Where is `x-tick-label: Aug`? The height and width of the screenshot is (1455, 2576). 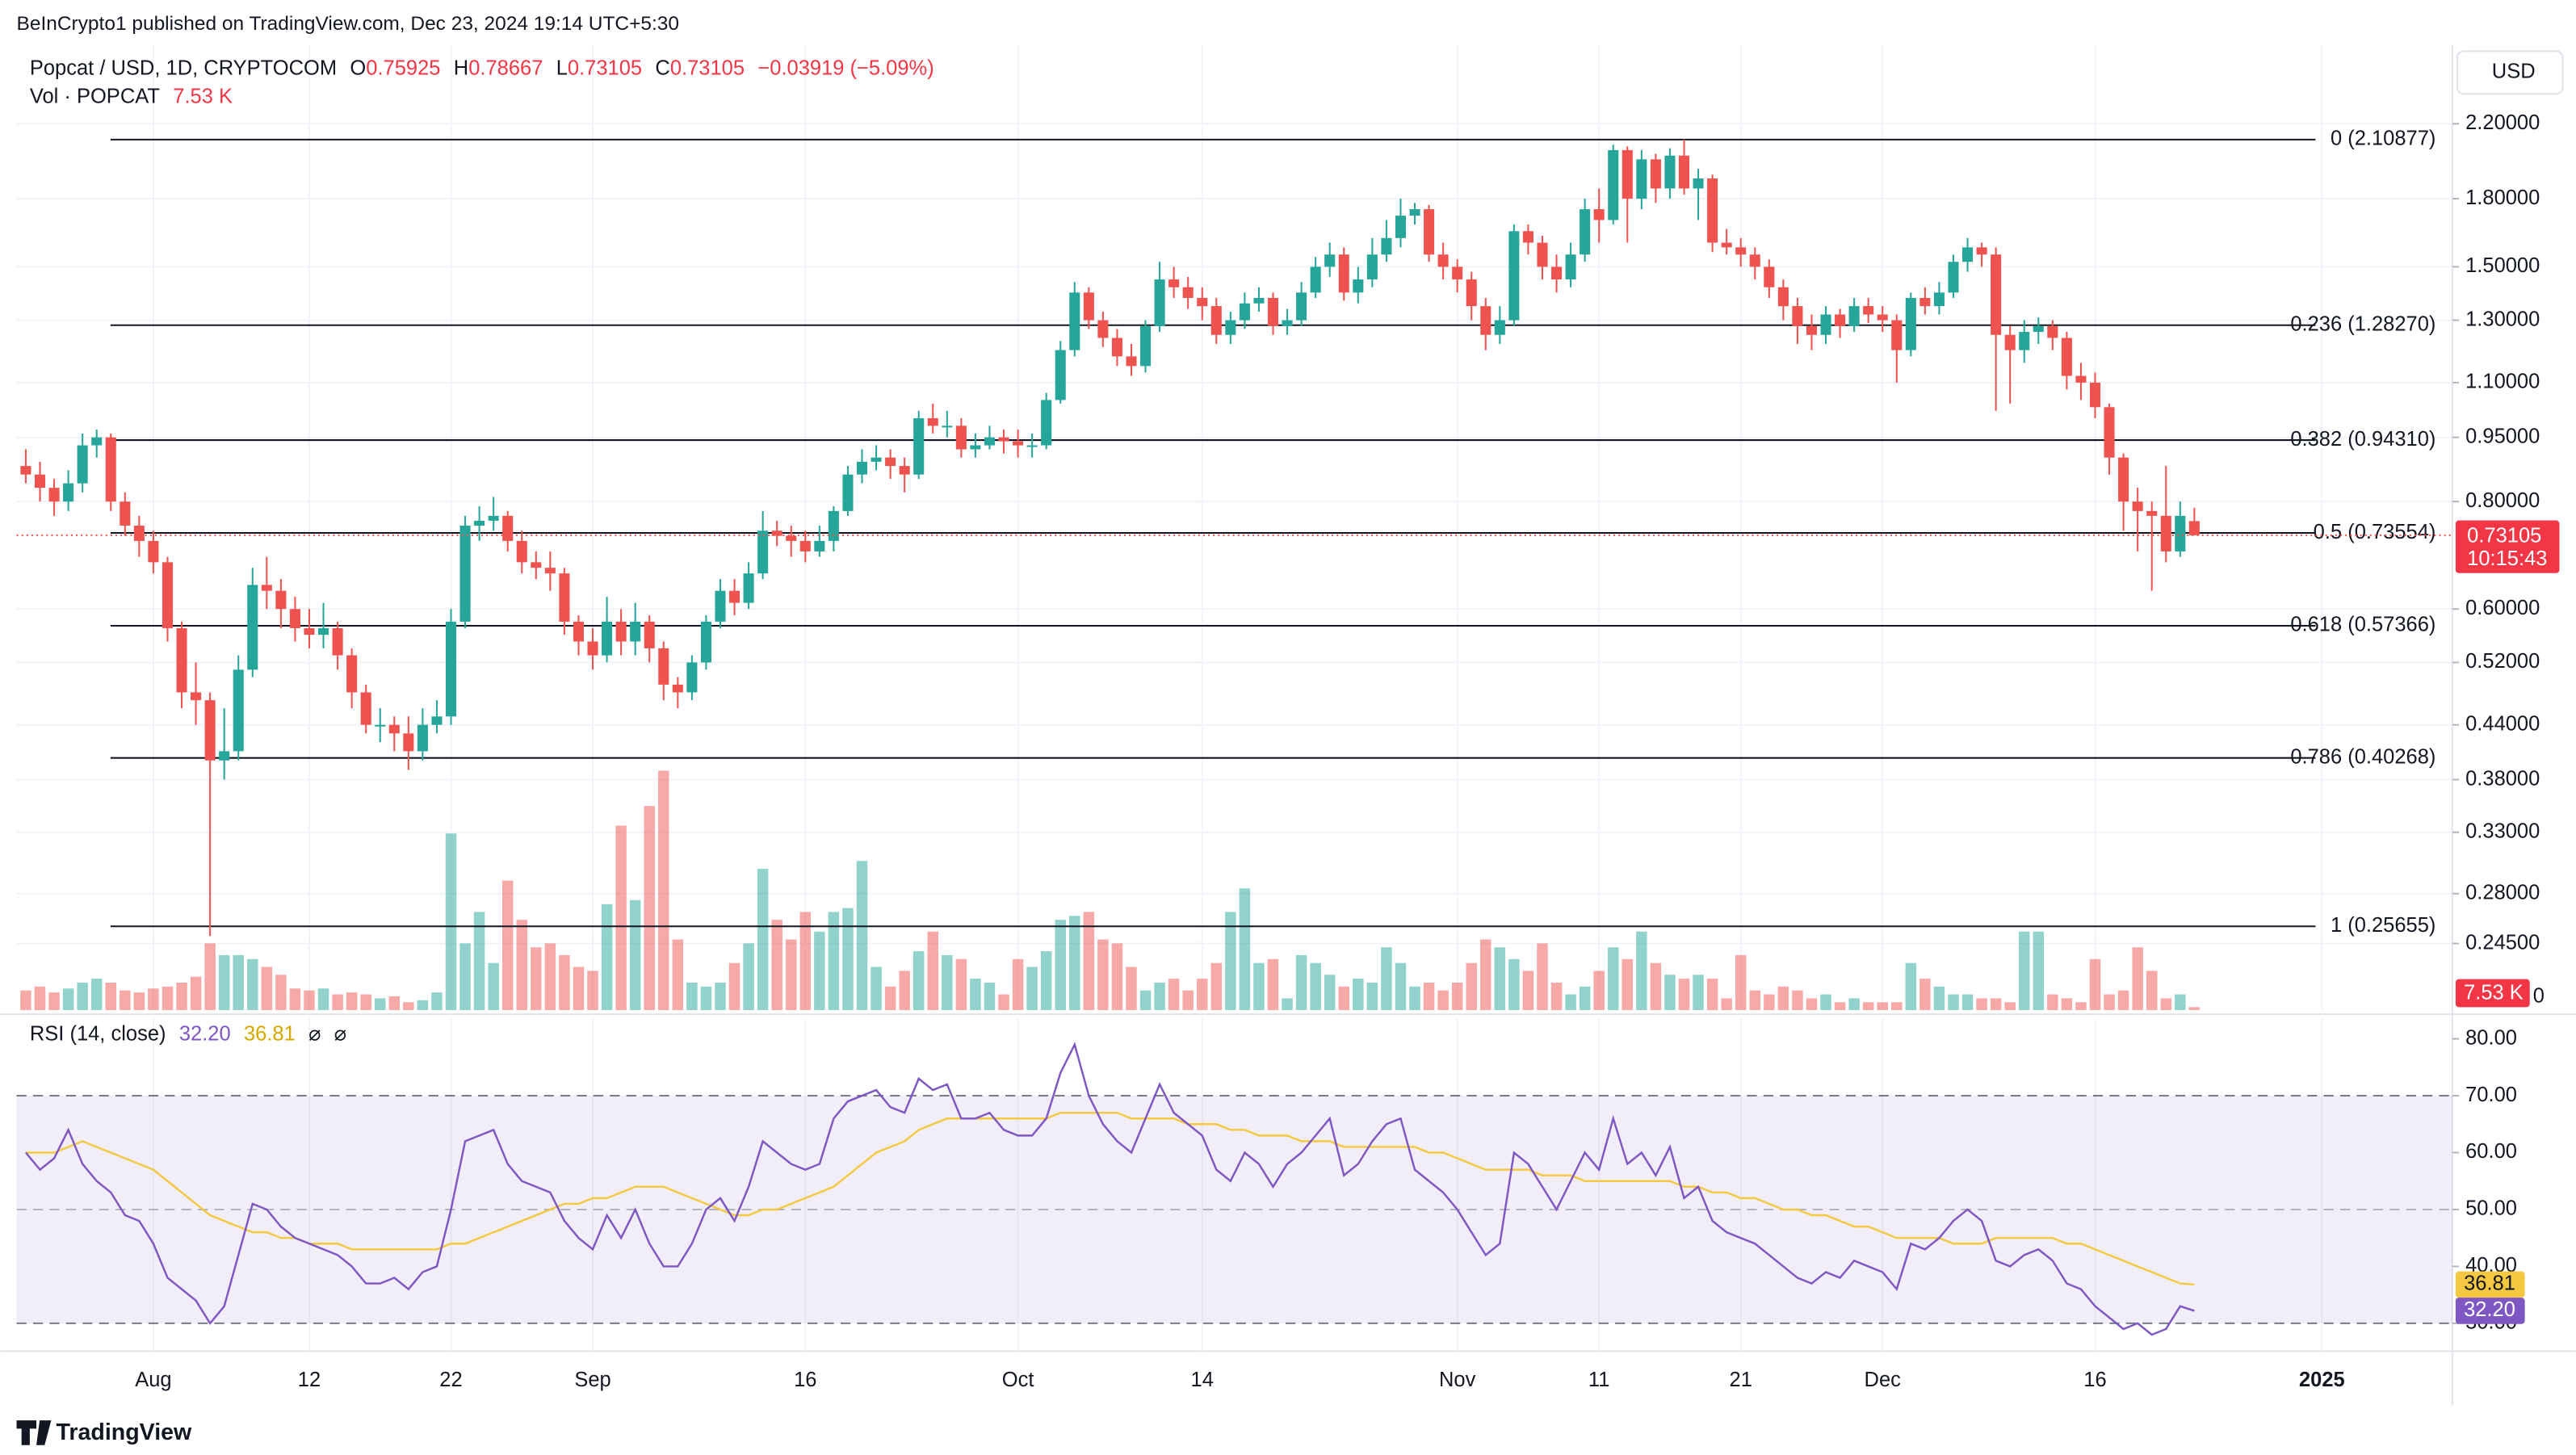
x-tick-label: Aug is located at coordinates (153, 1380).